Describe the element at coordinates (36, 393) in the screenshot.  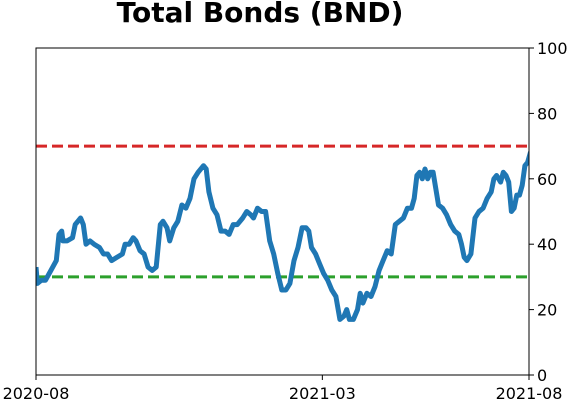
I see `x-tick-label: 2020-08` at that location.